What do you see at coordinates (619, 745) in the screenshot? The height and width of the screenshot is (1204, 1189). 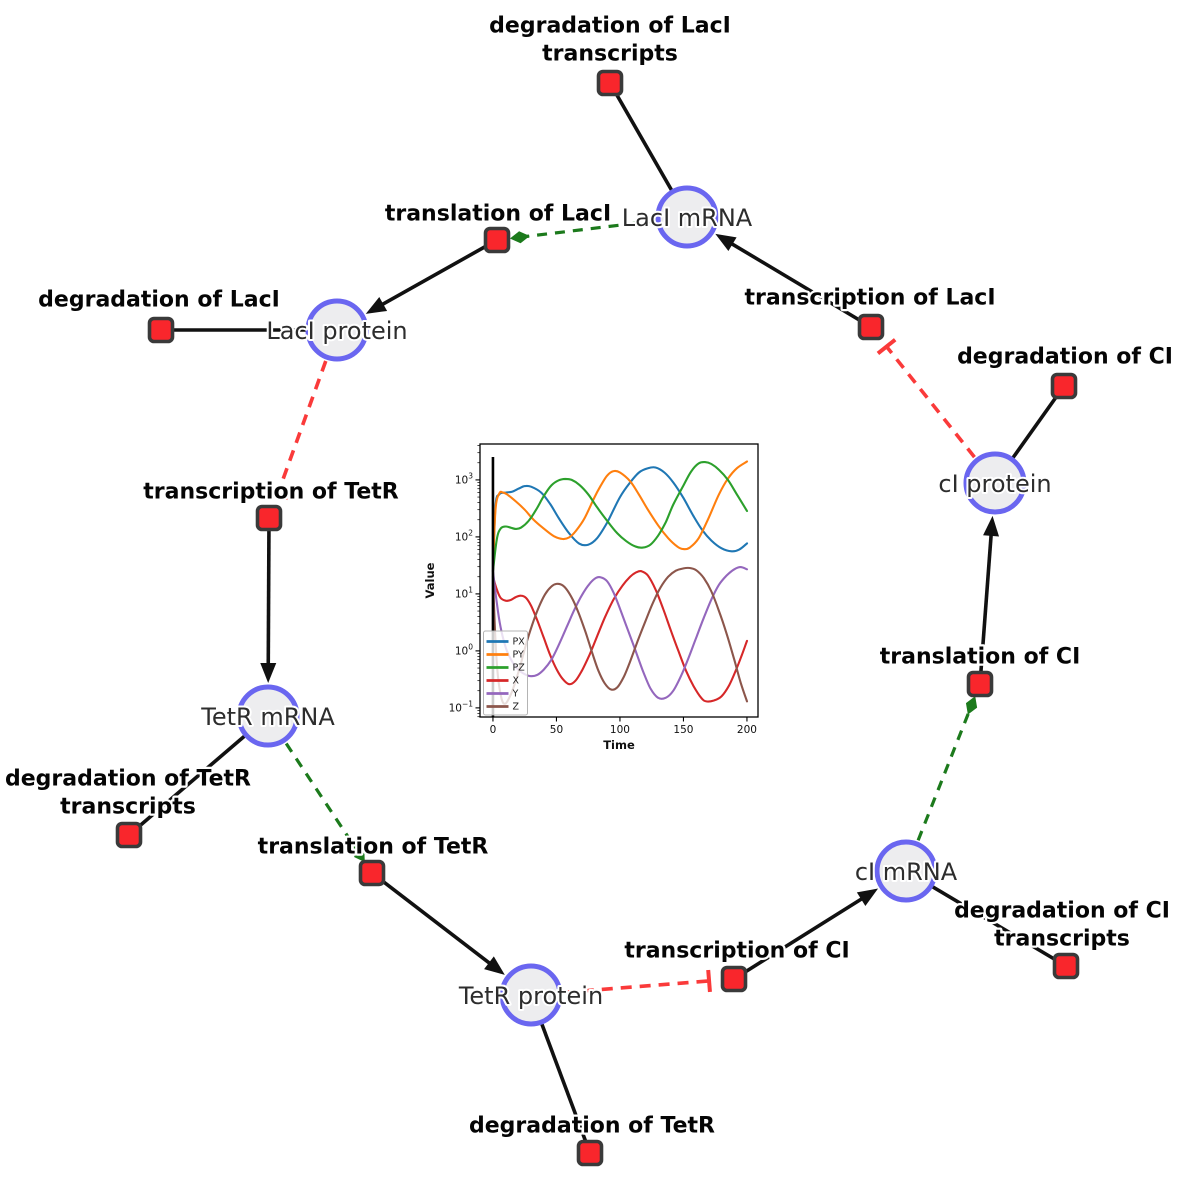 I see `chart-xlabel: Time` at bounding box center [619, 745].